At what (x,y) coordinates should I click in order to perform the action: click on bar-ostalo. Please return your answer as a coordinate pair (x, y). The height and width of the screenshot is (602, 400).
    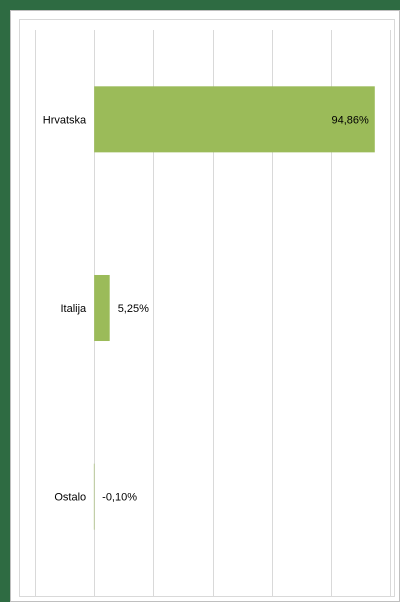
    Looking at the image, I should click on (94, 496).